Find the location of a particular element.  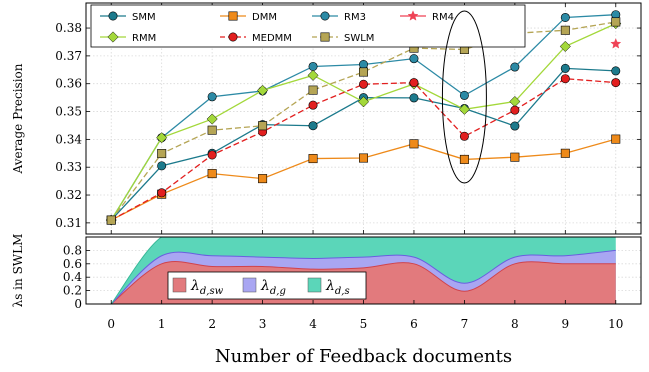

top-ytick-label-1: 0.32 is located at coordinates (68, 195).